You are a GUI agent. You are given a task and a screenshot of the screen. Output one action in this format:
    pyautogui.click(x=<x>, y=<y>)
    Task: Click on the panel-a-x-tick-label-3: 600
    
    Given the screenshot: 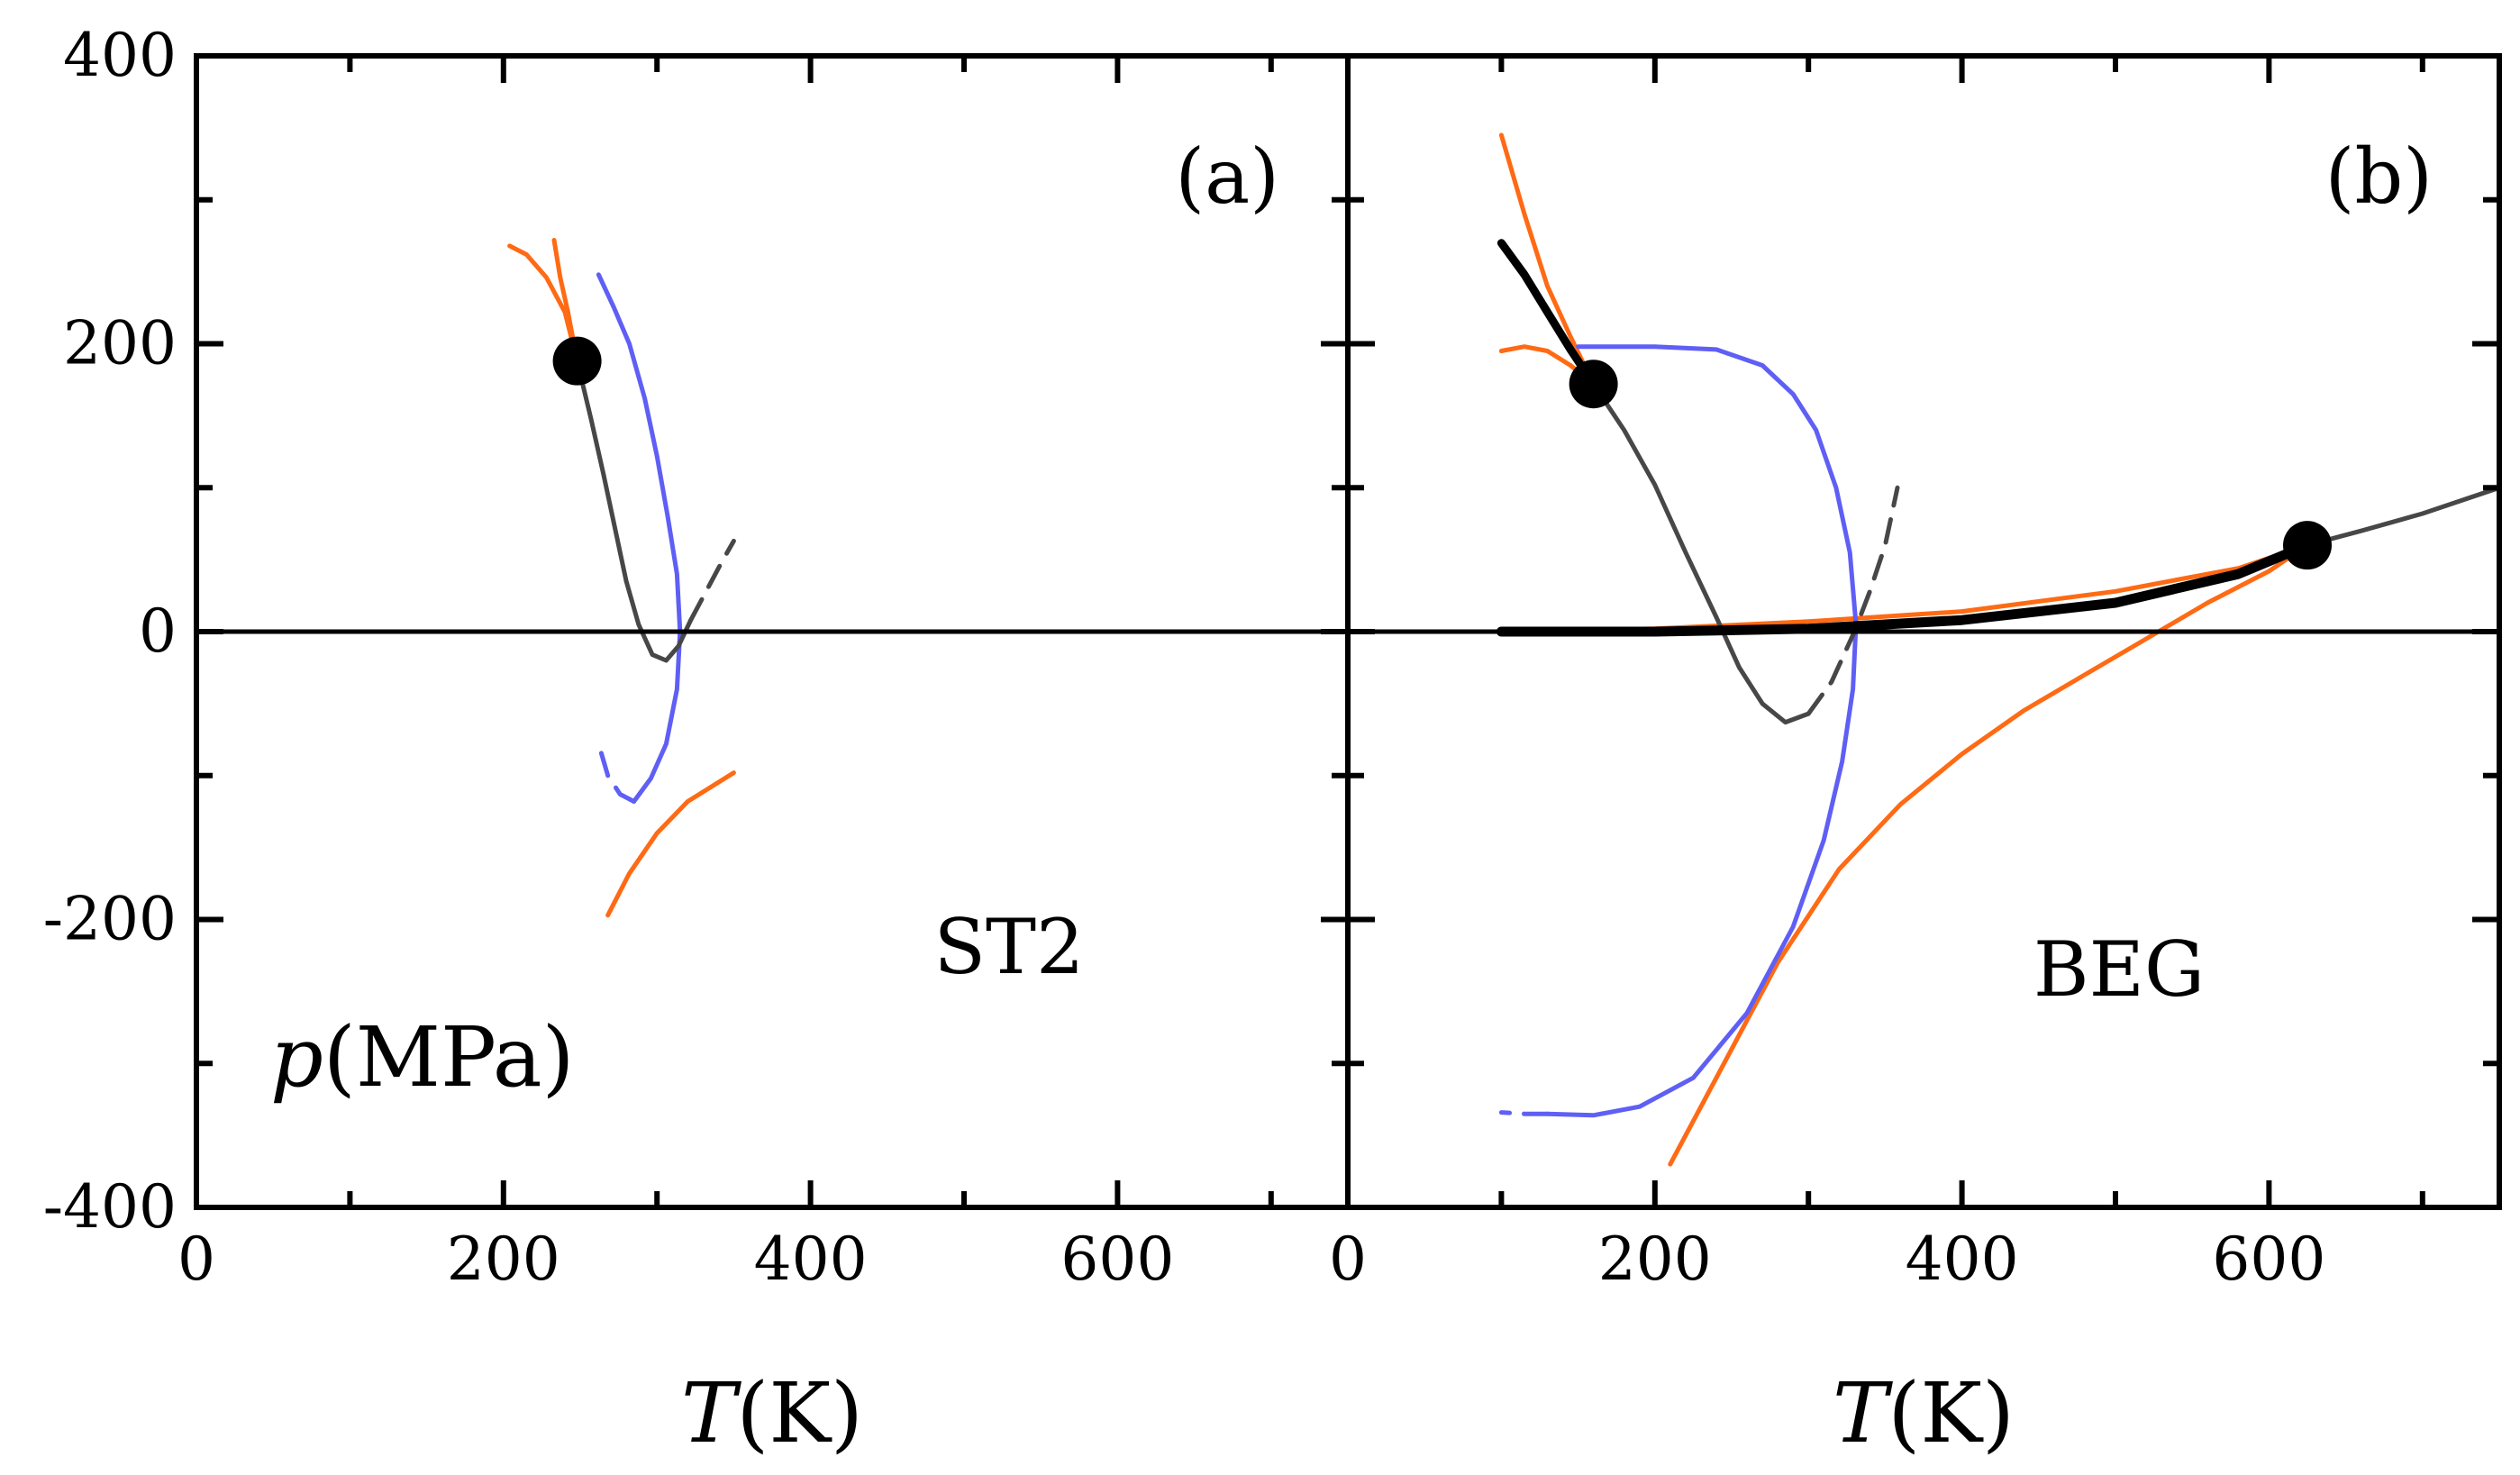 What is the action you would take?
    pyautogui.click(x=1117, y=1259)
    